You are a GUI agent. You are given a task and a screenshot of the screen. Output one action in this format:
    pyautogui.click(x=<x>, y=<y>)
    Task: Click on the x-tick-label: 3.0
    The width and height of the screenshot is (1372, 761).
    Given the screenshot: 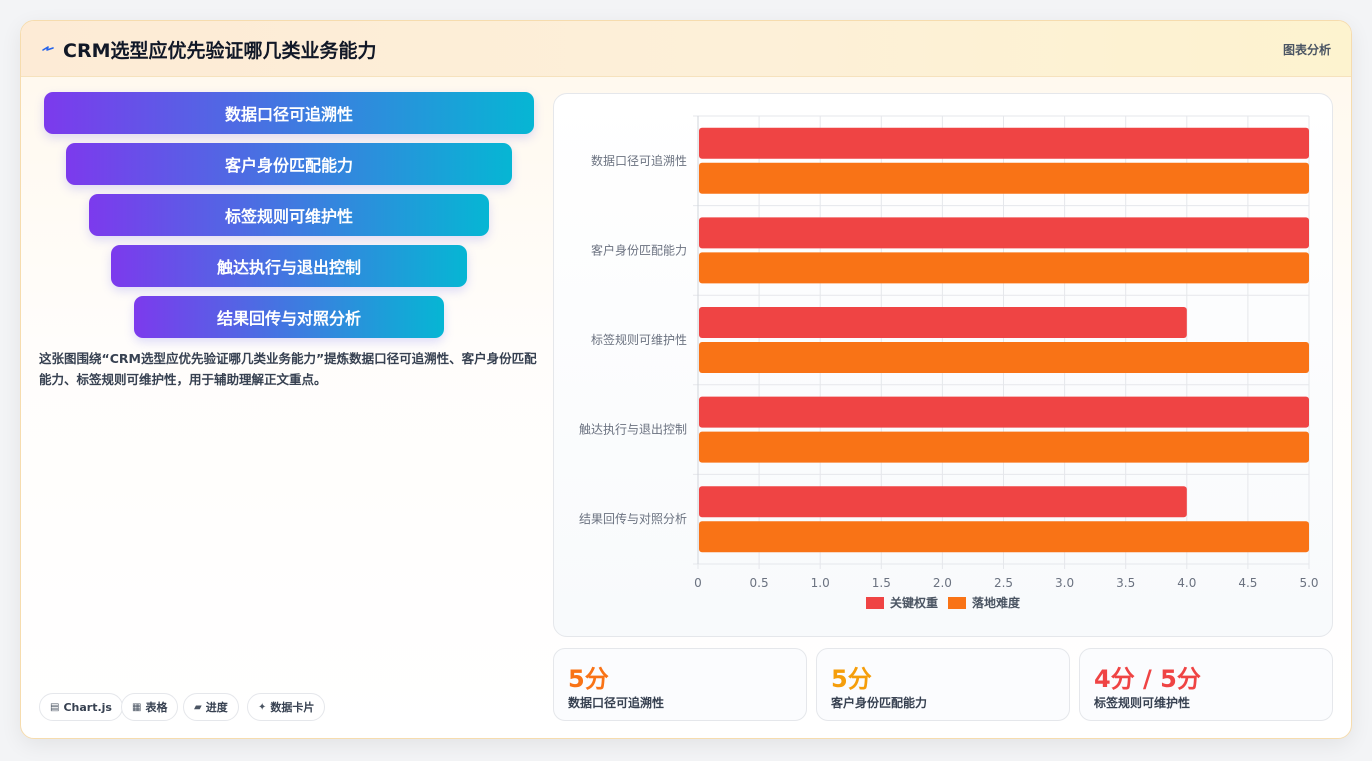 What is the action you would take?
    pyautogui.click(x=1064, y=583)
    